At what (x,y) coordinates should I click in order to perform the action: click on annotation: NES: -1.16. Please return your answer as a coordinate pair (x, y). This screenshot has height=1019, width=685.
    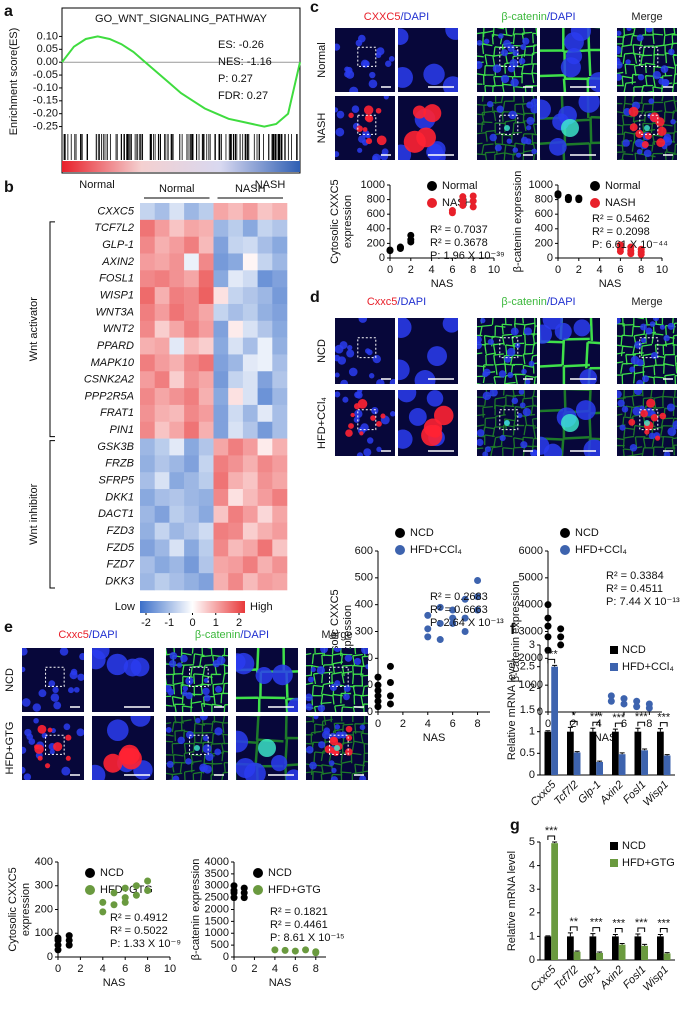
    Looking at the image, I should click on (245, 62).